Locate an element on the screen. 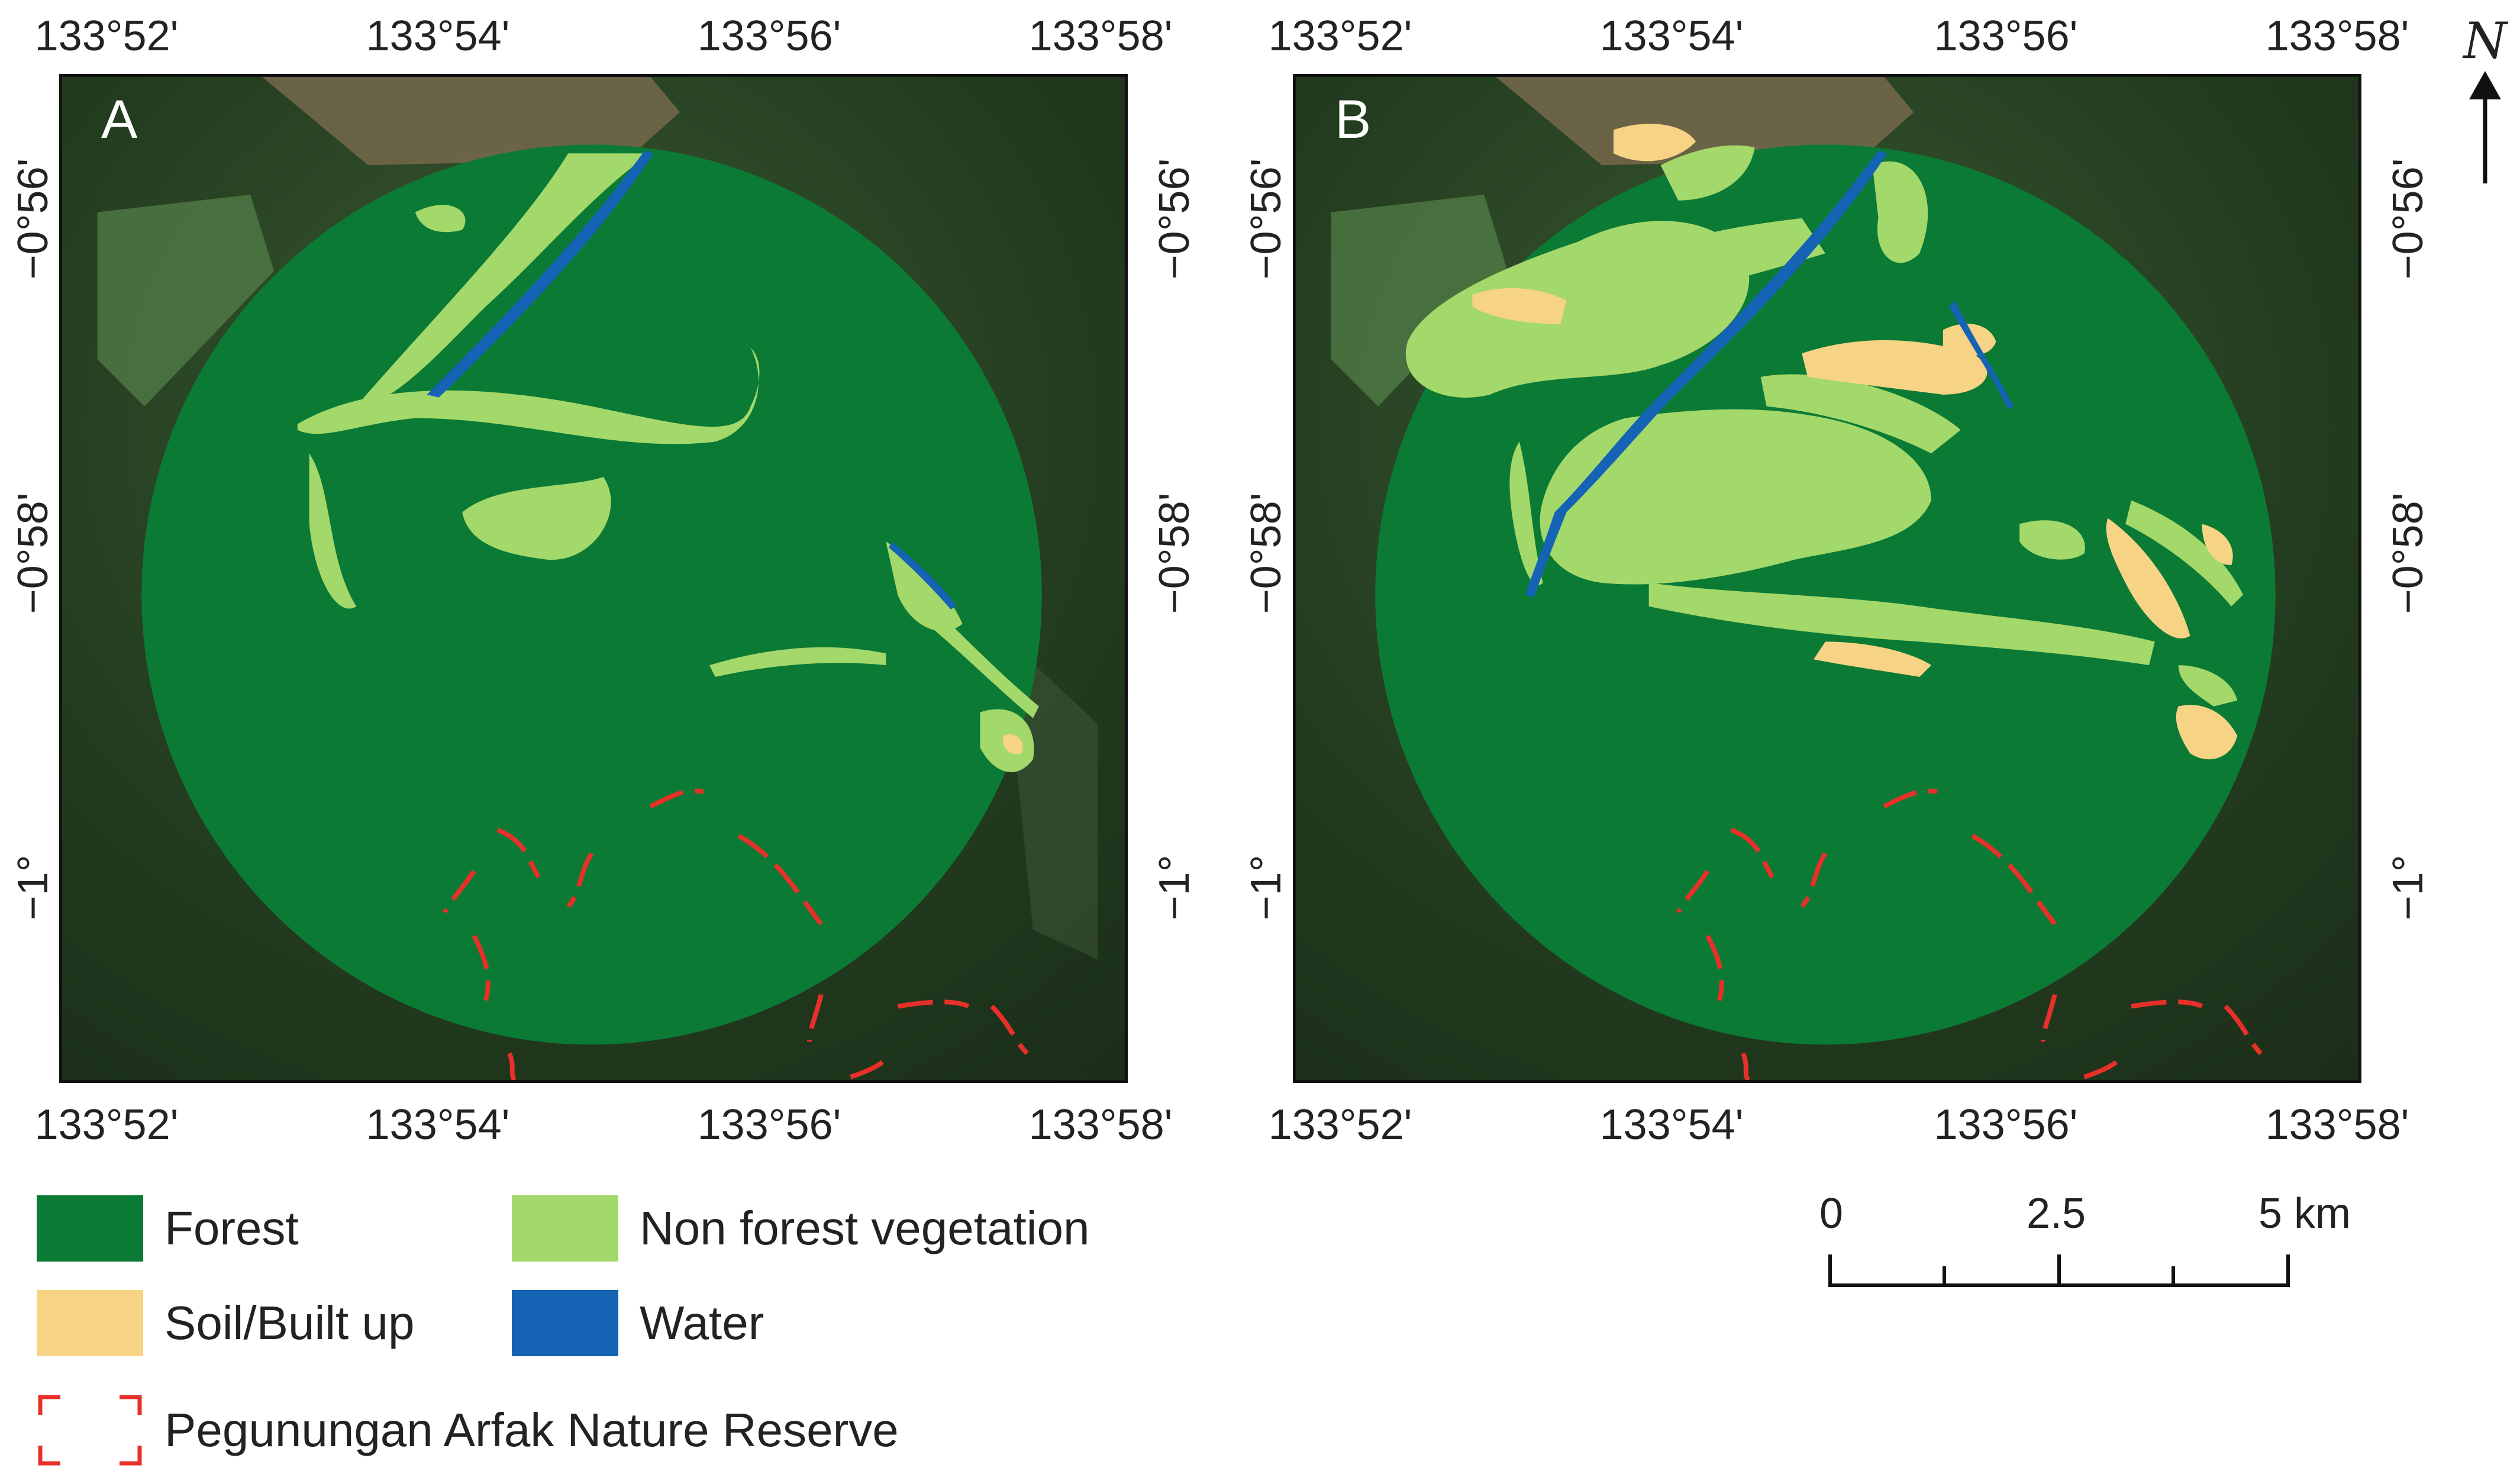  north-arrow-icon is located at coordinates (2485, 127).